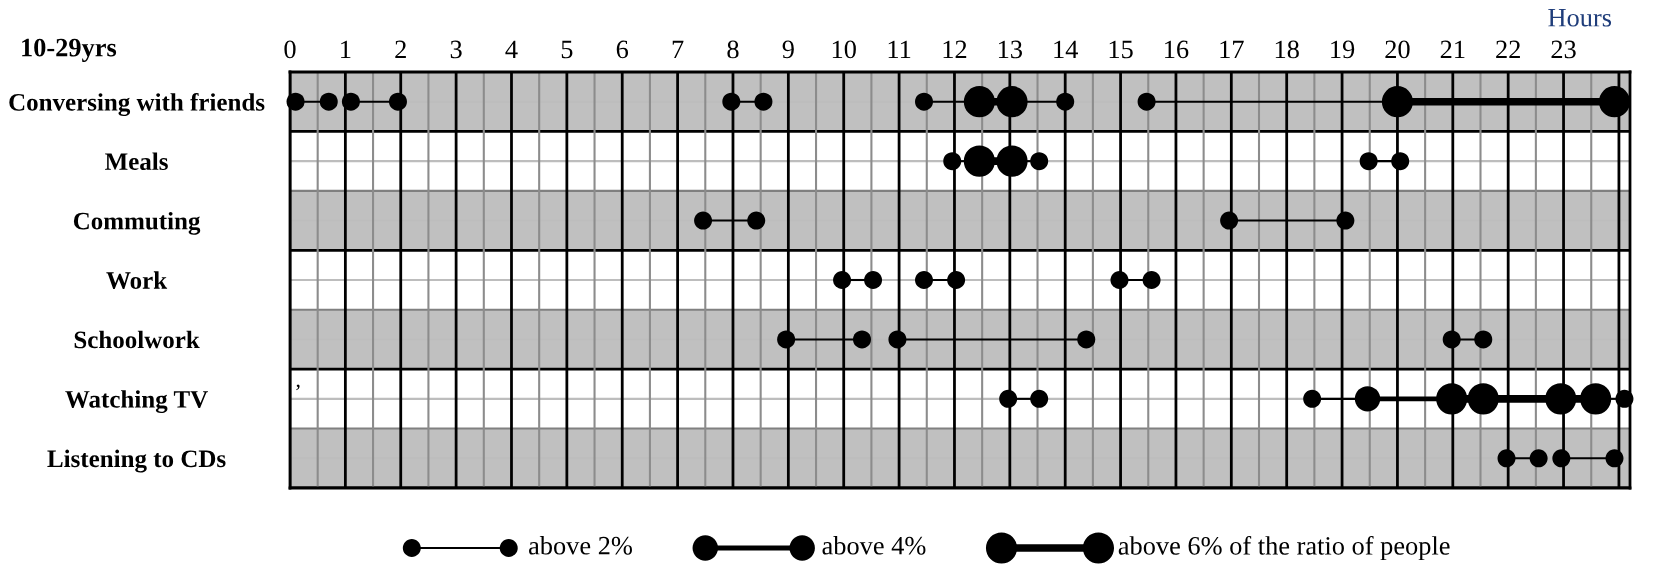  What do you see at coordinates (511, 49) in the screenshot?
I see `x-tick-label: 4` at bounding box center [511, 49].